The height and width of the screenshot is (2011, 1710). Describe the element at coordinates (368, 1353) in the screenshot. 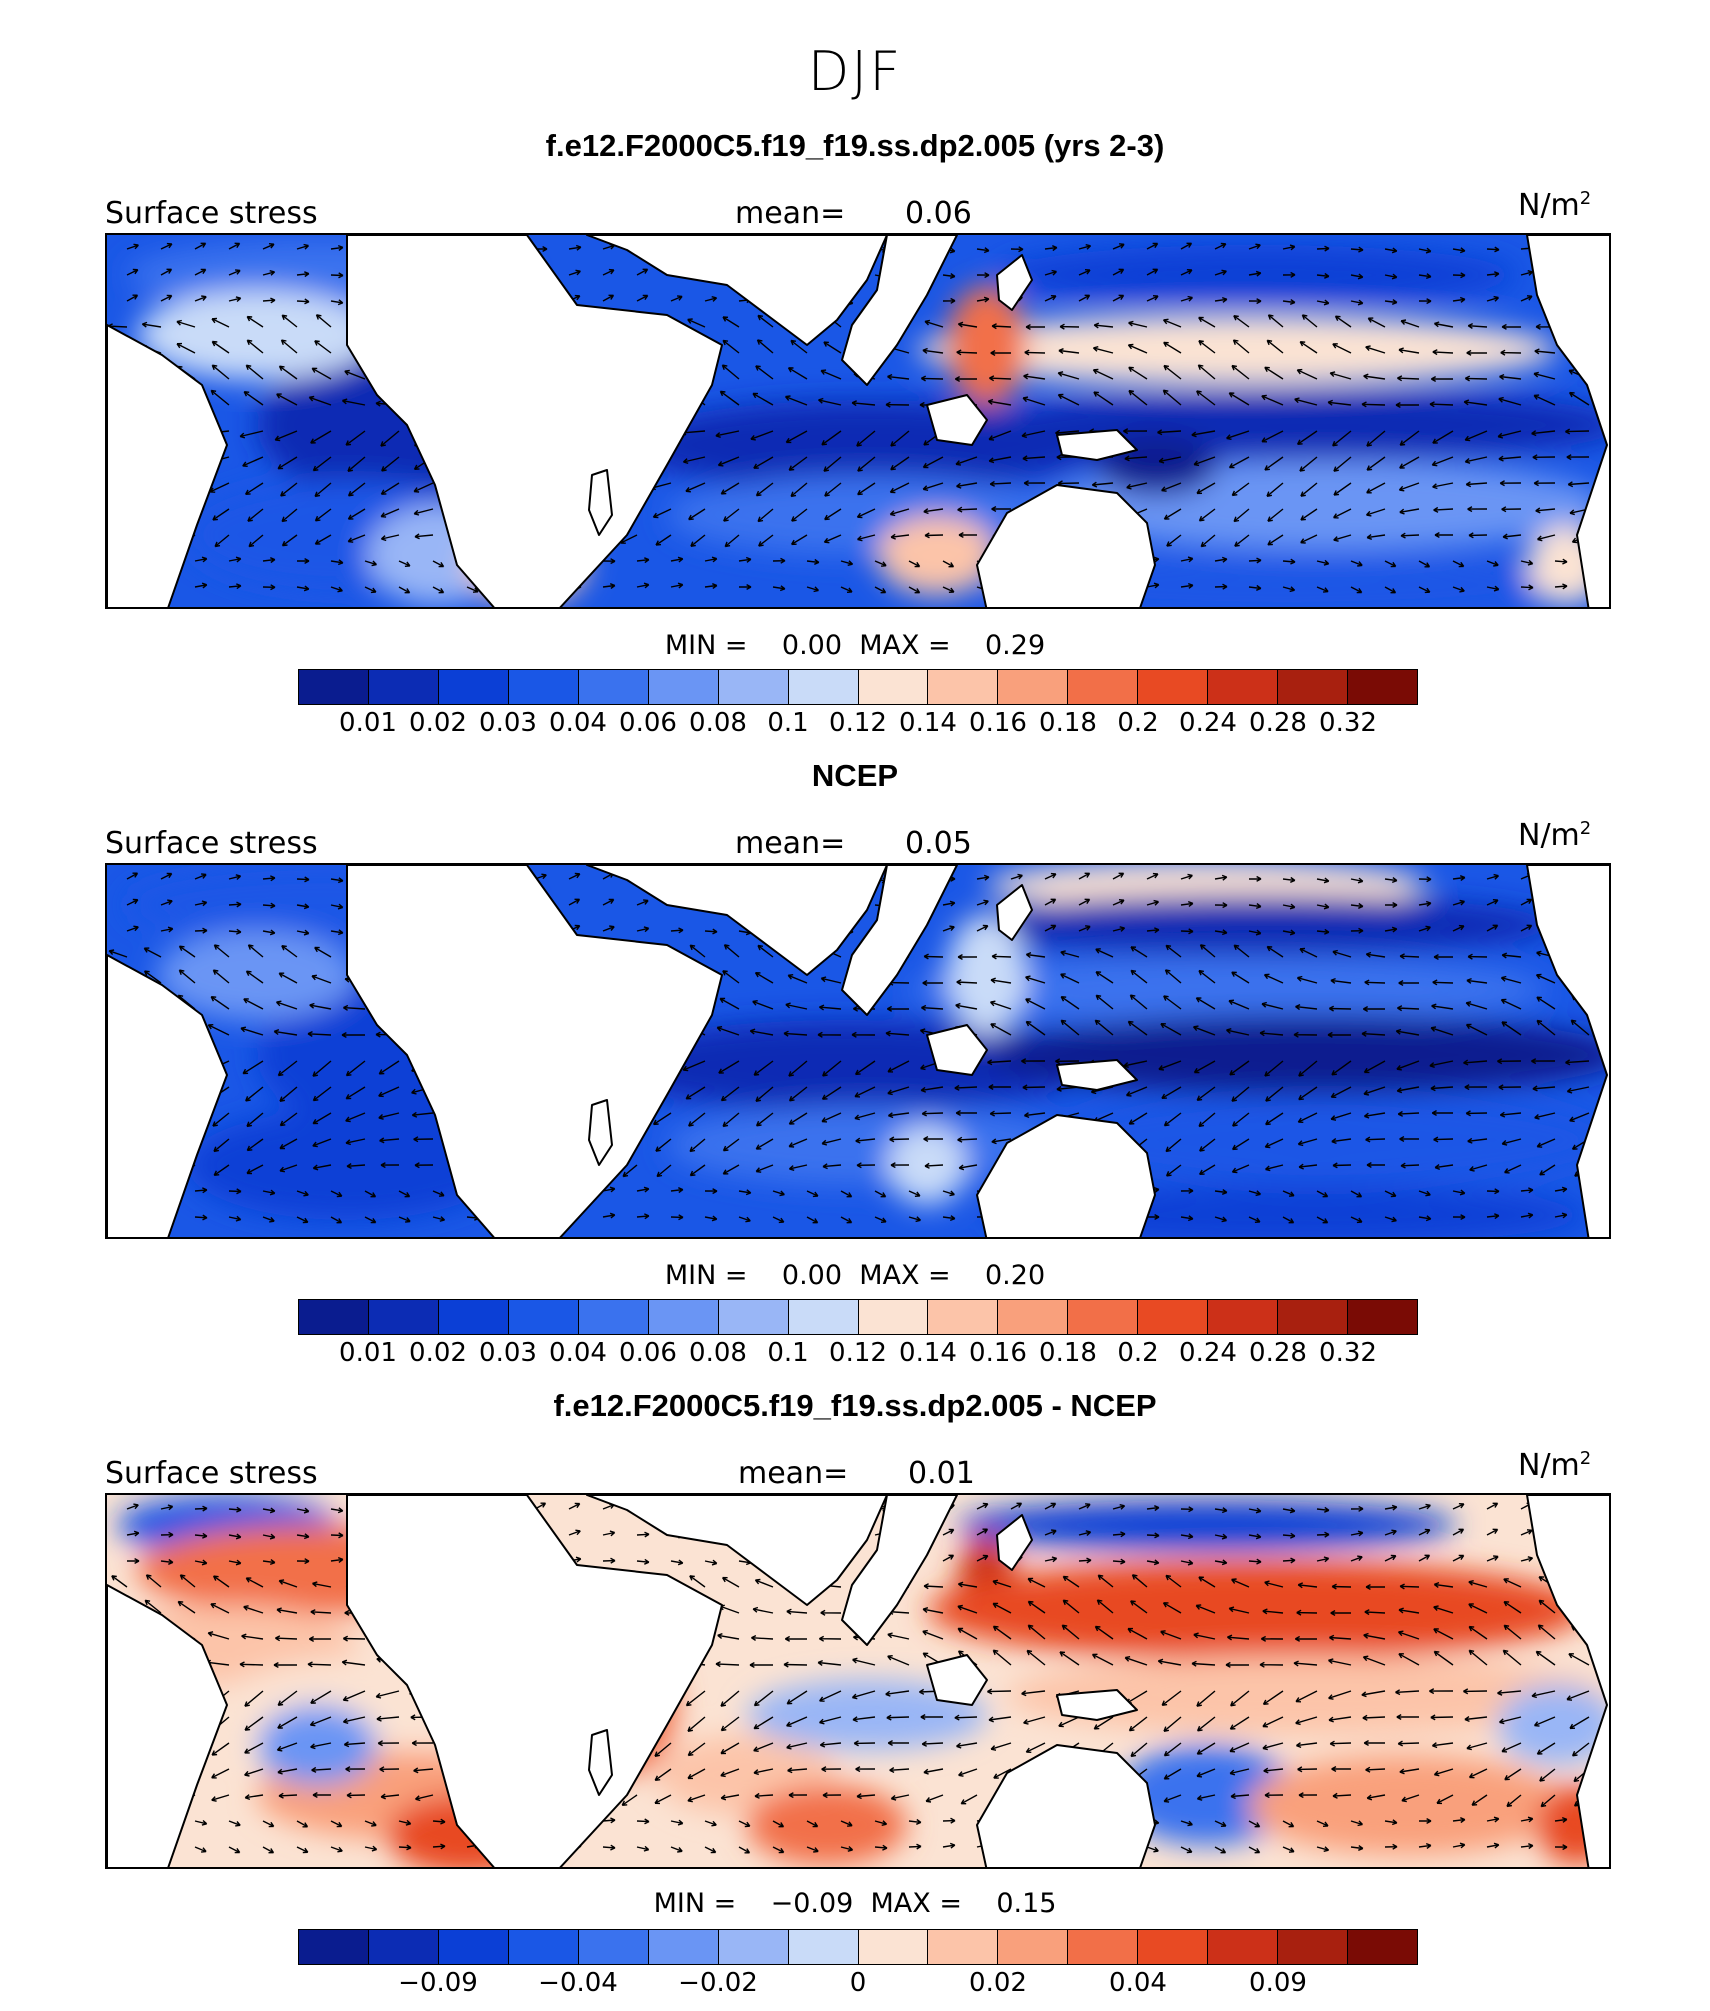

I see `colorbar-tick-label: 0.01` at that location.